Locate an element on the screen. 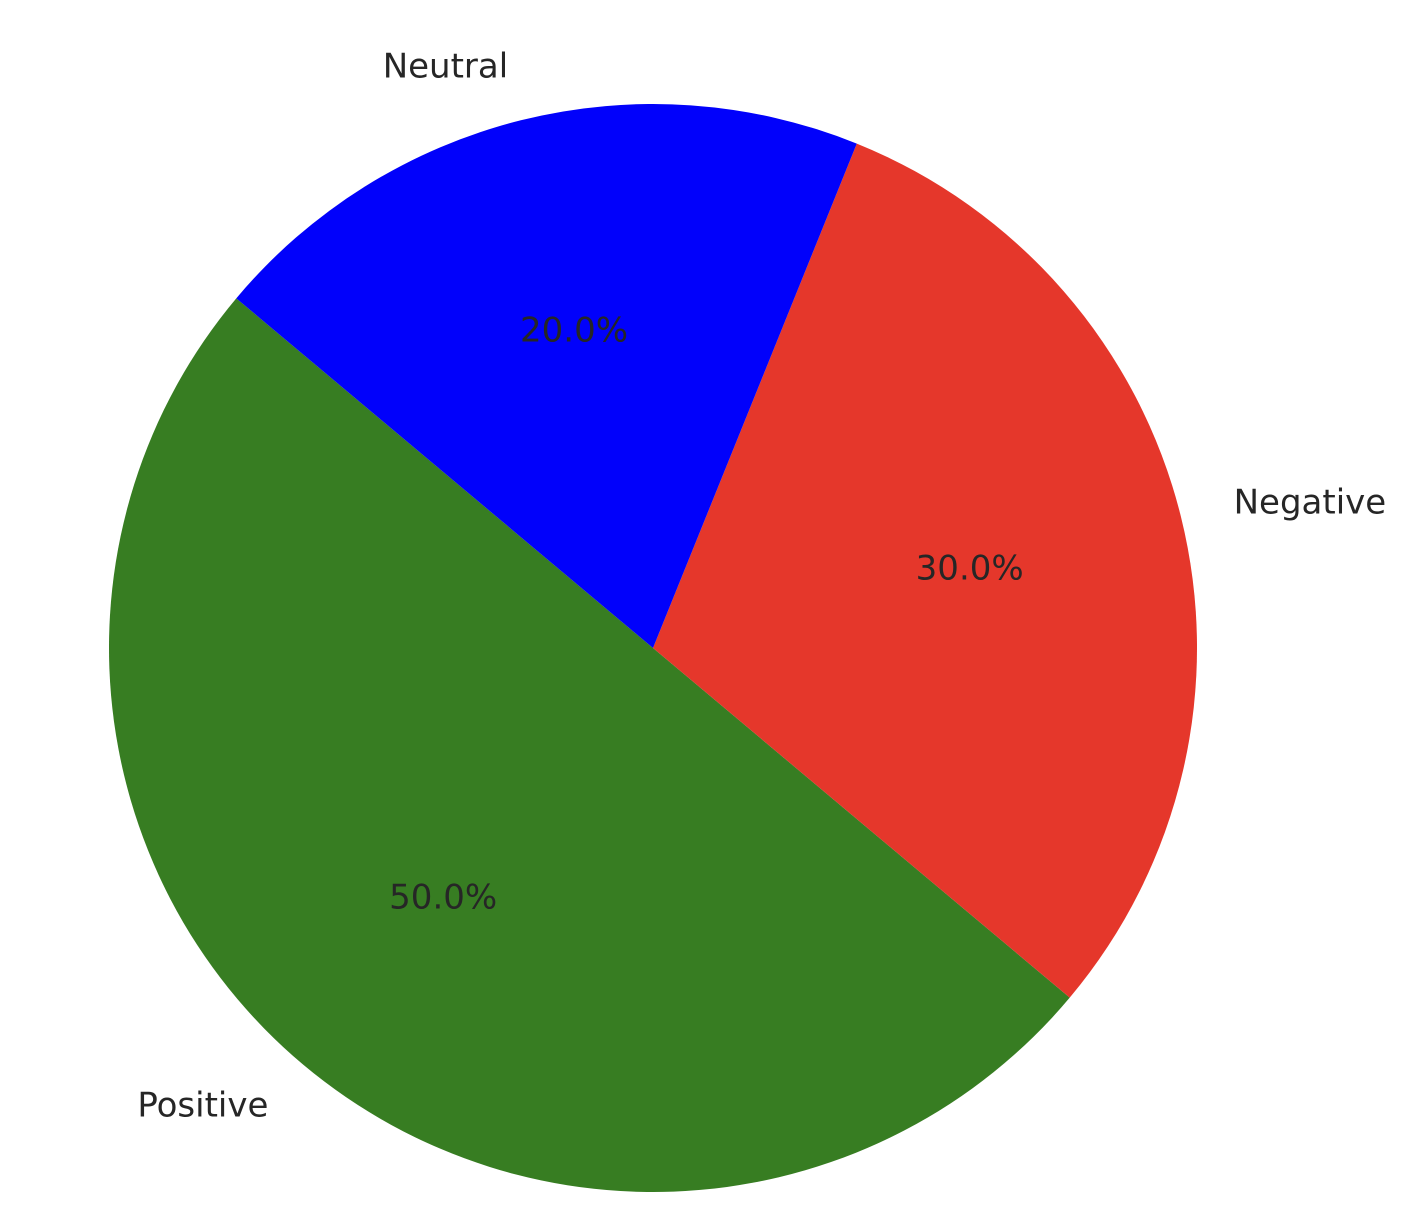 The image size is (1408, 1218). slice-label-negative: Negative is located at coordinates (1310, 502).